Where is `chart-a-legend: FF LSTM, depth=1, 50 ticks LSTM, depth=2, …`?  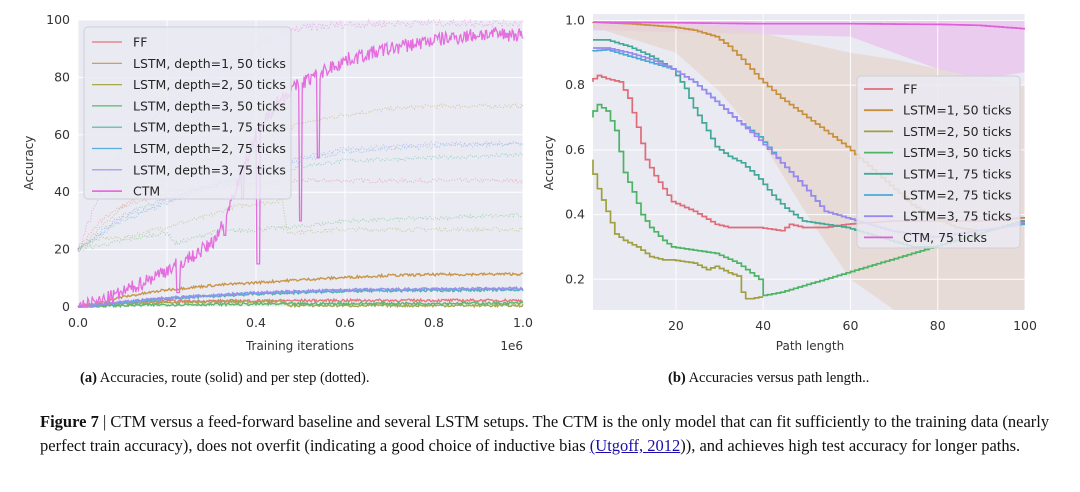 chart-a-legend: FF LSTM, depth=1, 50 ticks LSTM, depth=2, … is located at coordinates (187, 113).